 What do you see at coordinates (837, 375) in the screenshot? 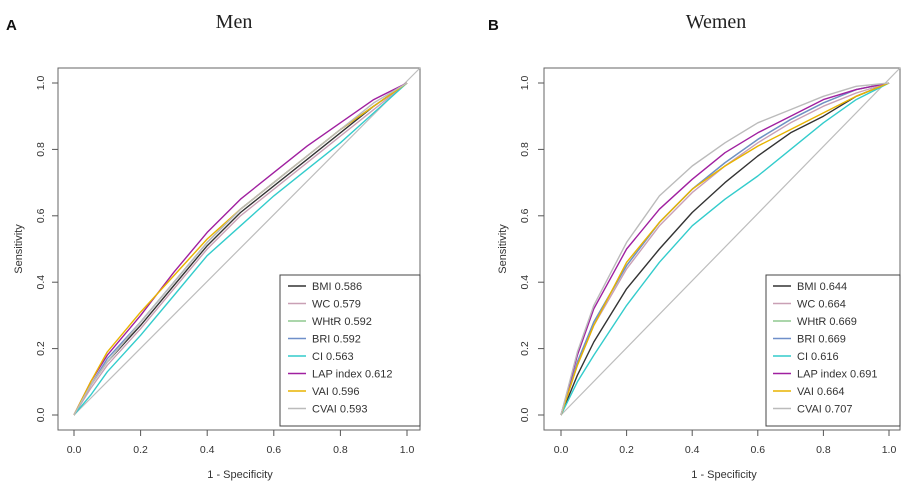
I see `legend-label-b-5: LAP index 0.691` at bounding box center [837, 375].